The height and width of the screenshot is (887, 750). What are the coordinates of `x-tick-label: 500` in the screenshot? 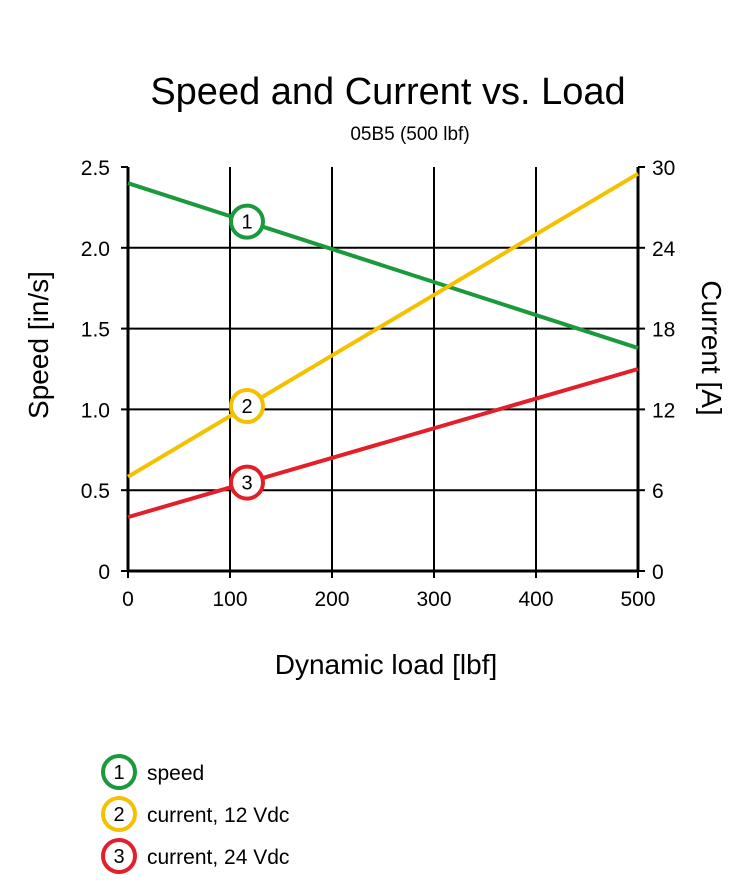 It's located at (637, 599).